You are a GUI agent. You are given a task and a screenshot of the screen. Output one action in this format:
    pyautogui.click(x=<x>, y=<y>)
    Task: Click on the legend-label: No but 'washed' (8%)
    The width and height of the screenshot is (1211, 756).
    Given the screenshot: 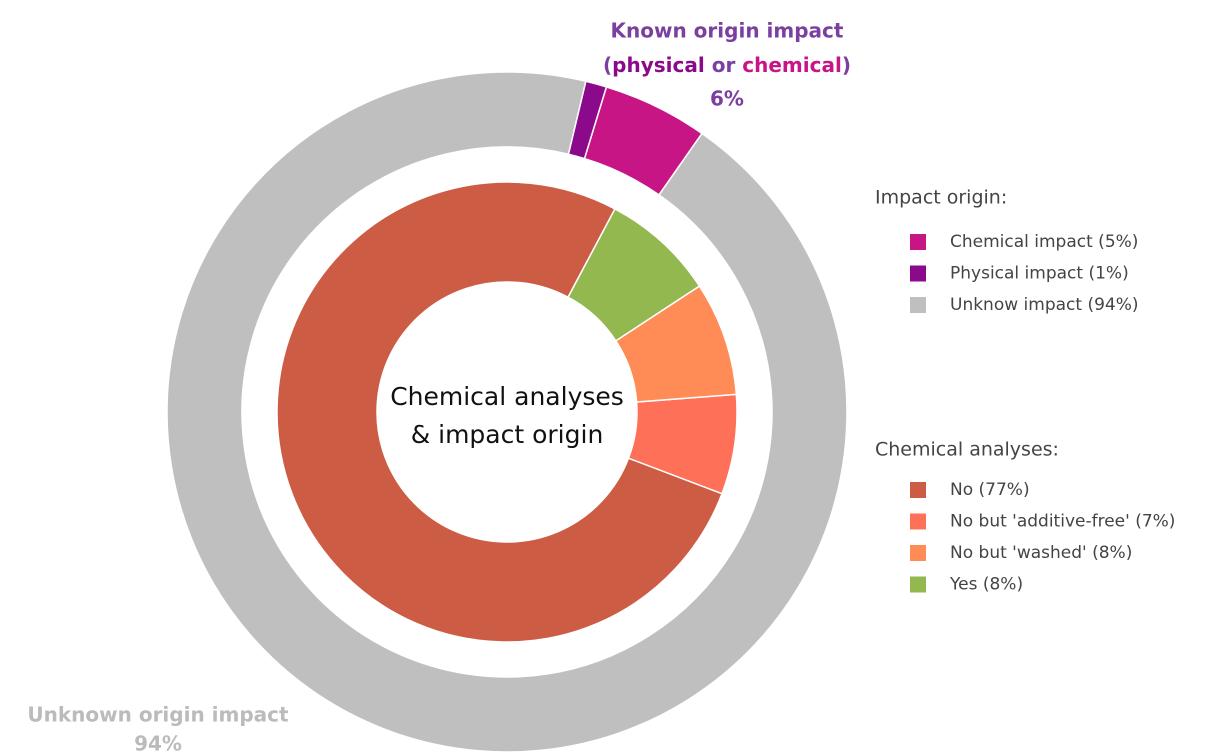 What is the action you would take?
    pyautogui.click(x=1041, y=553)
    